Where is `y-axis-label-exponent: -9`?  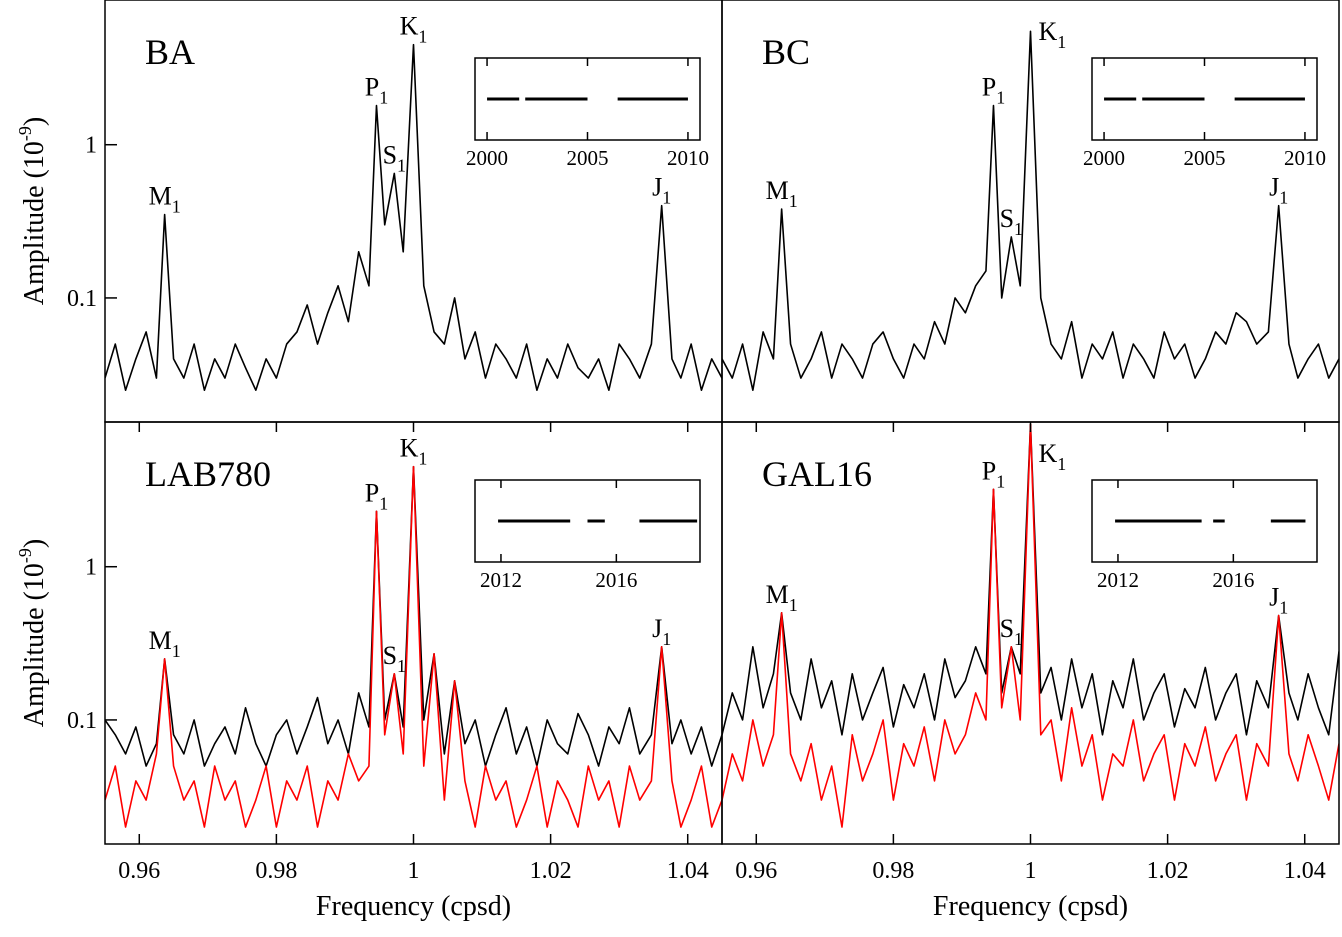 y-axis-label-exponent: -9 is located at coordinates (25, 555).